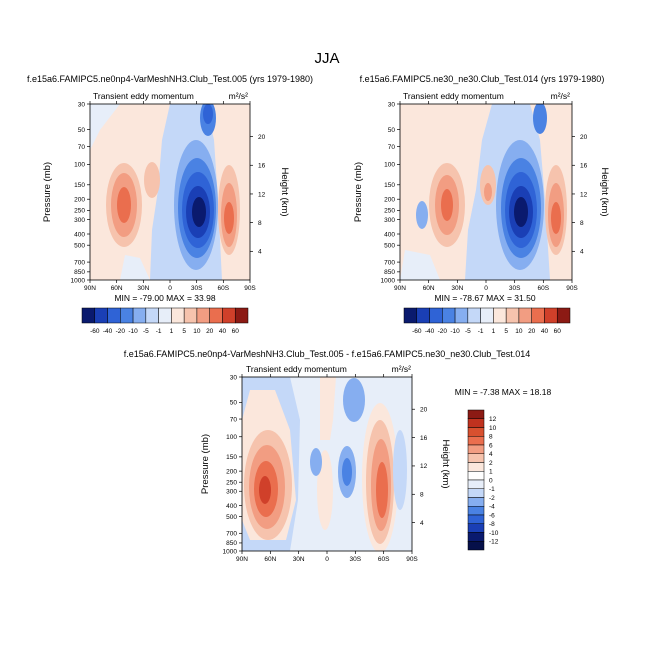  I want to click on min-max-text: MIN = -79.00 MAX = 33.98, so click(164, 298).